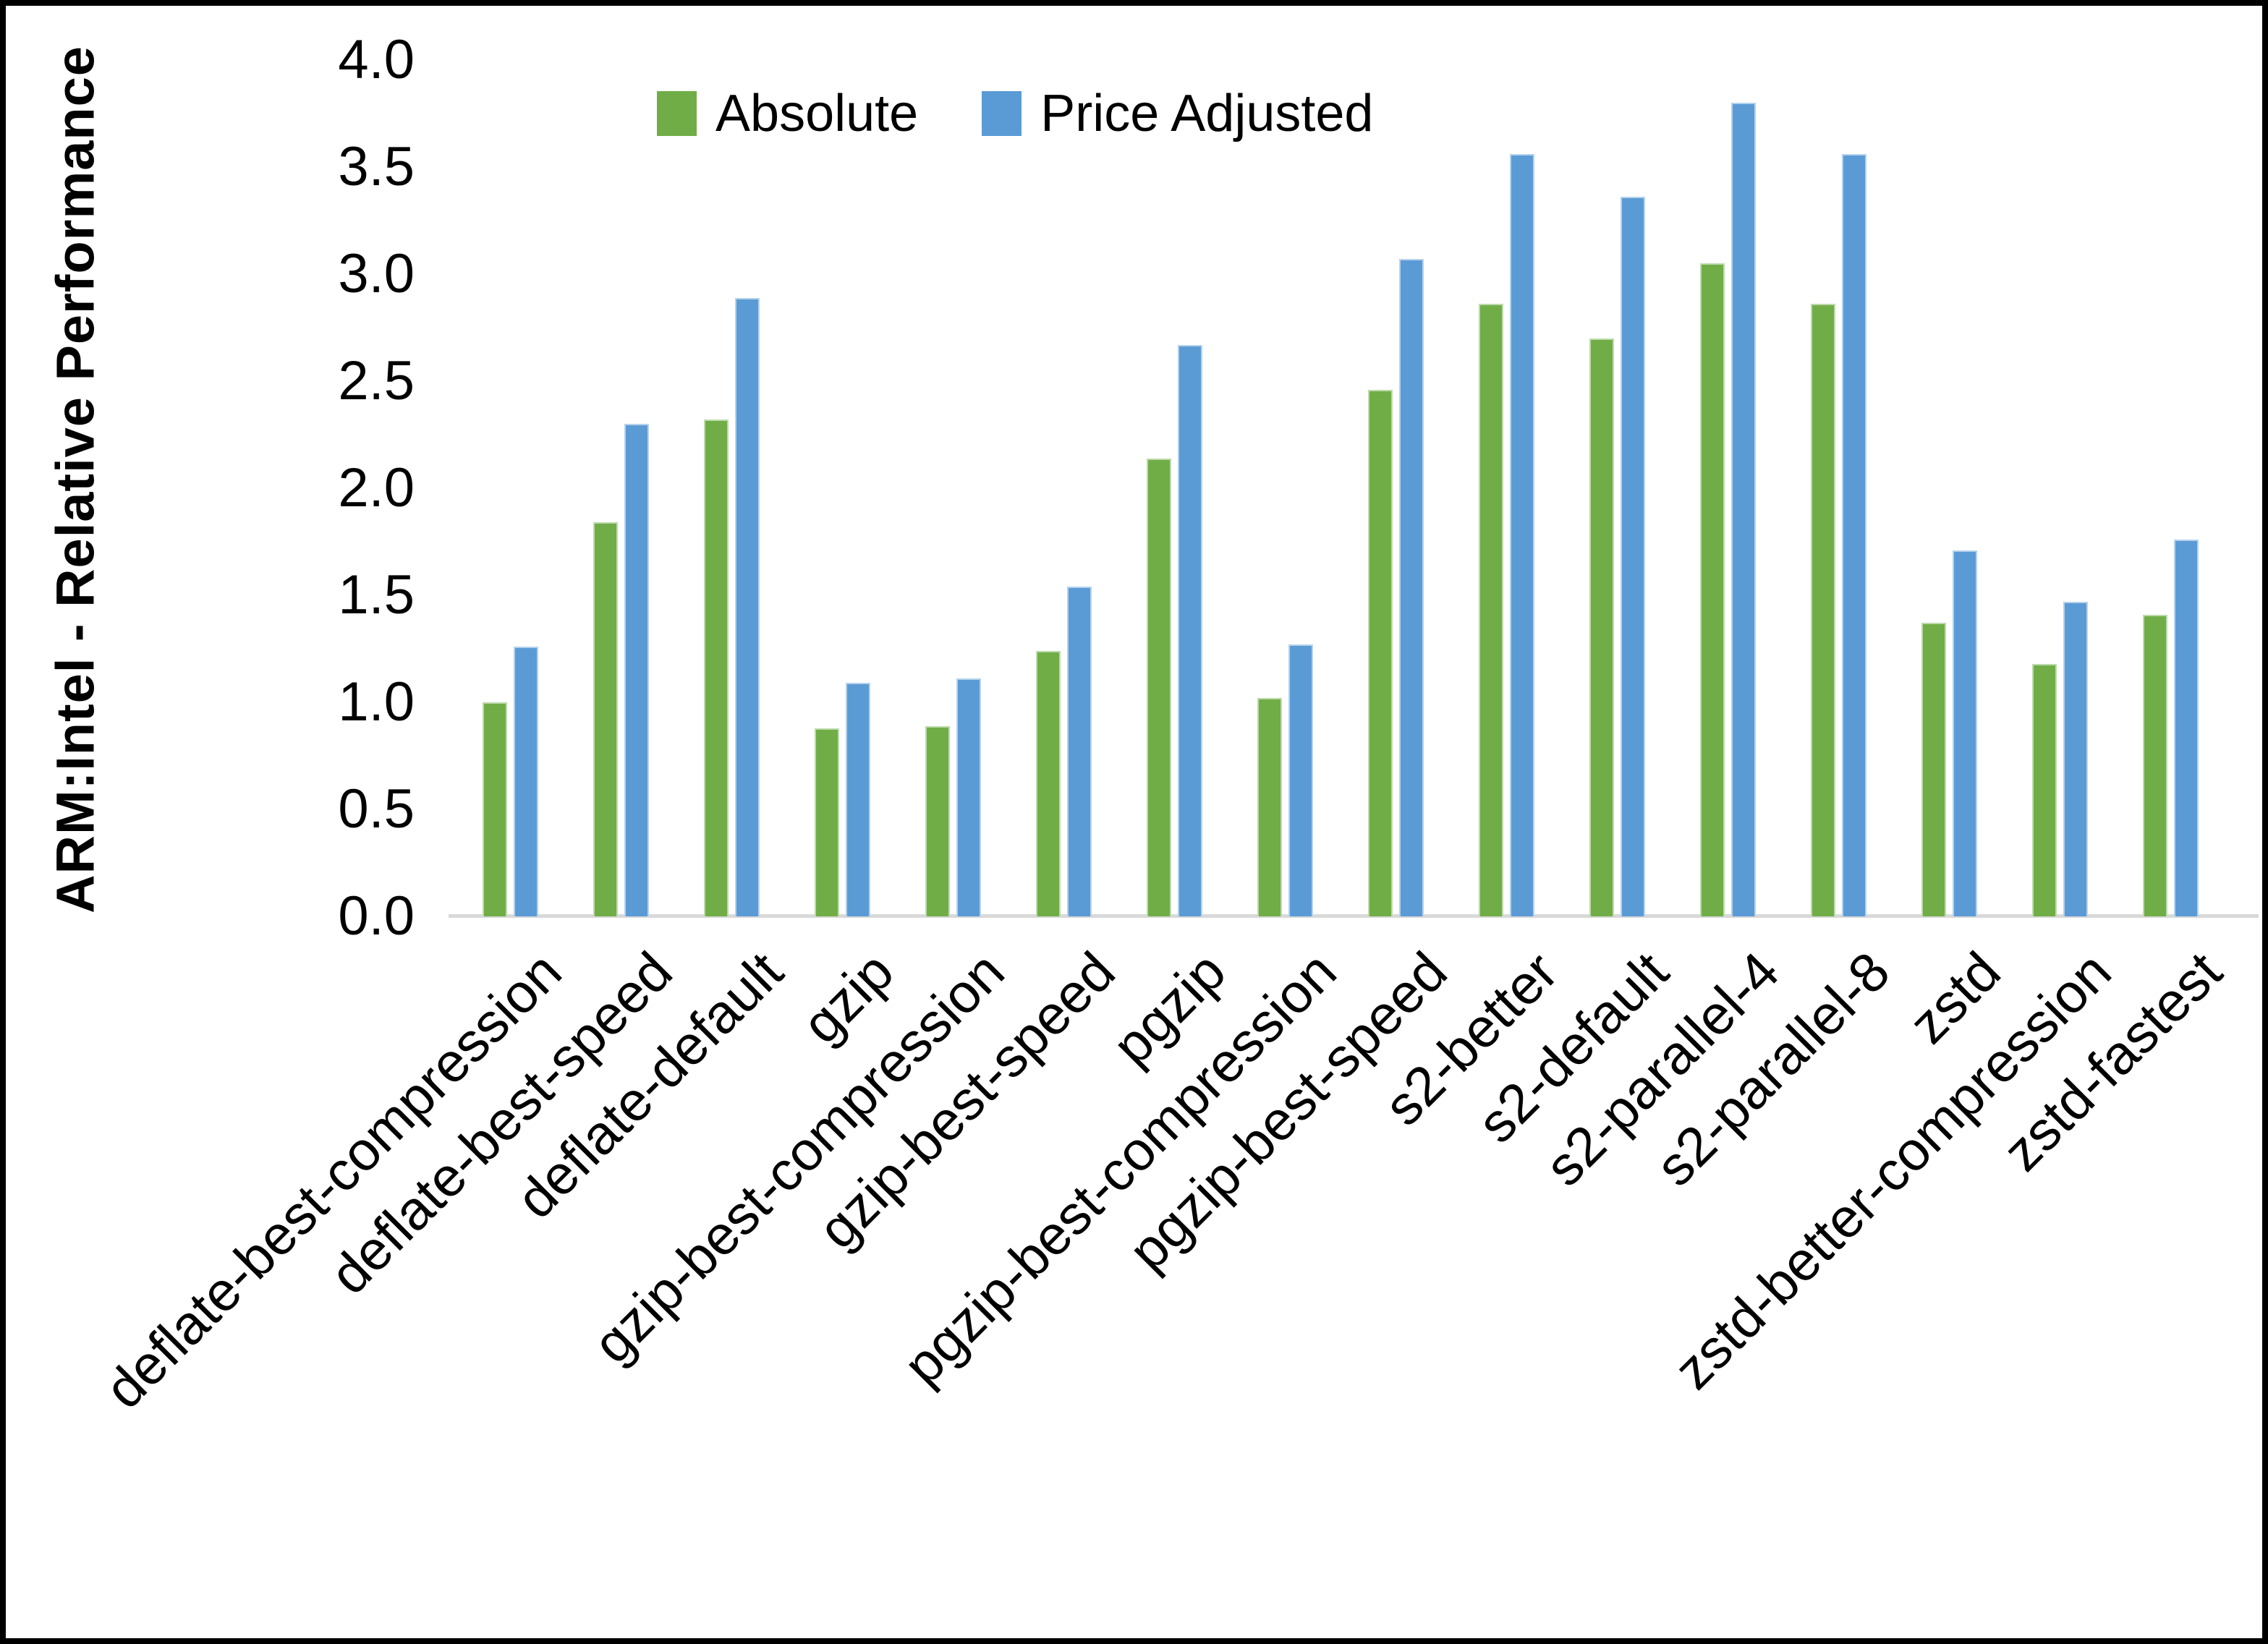  I want to click on bar-price-adjusted-zstd-fastest, so click(2186, 728).